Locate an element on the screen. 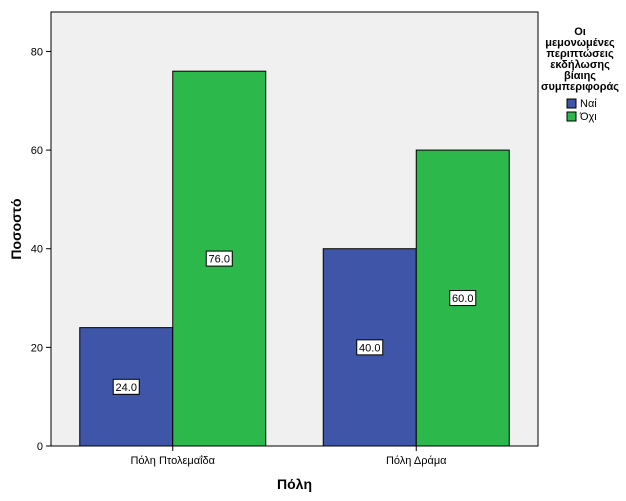 The width and height of the screenshot is (626, 501). legend-label-yes: Ναί is located at coordinates (588, 104).